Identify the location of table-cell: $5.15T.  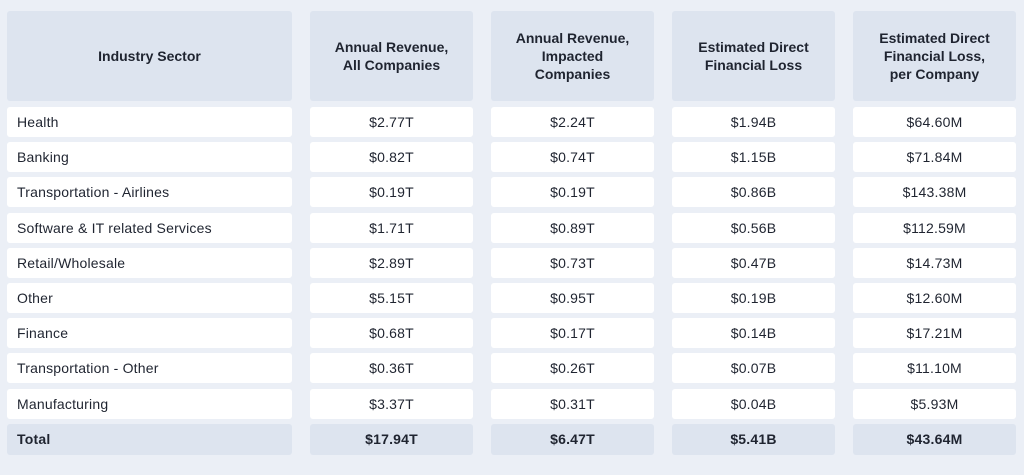
(391, 297).